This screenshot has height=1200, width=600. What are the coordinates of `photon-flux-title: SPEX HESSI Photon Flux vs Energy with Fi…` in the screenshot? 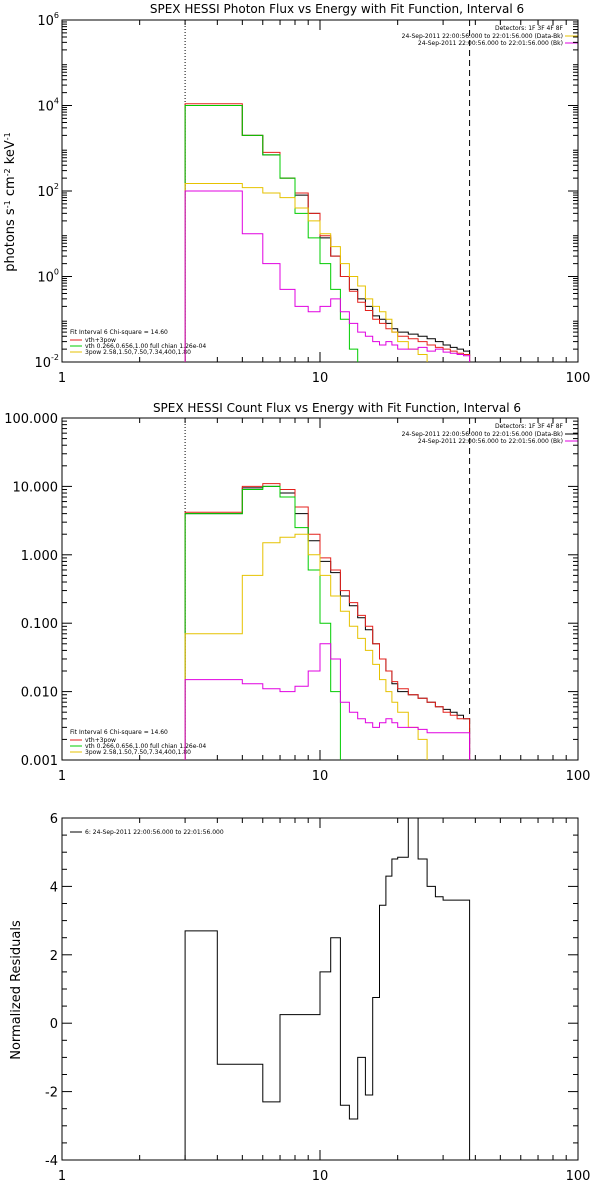 It's located at (337, 9).